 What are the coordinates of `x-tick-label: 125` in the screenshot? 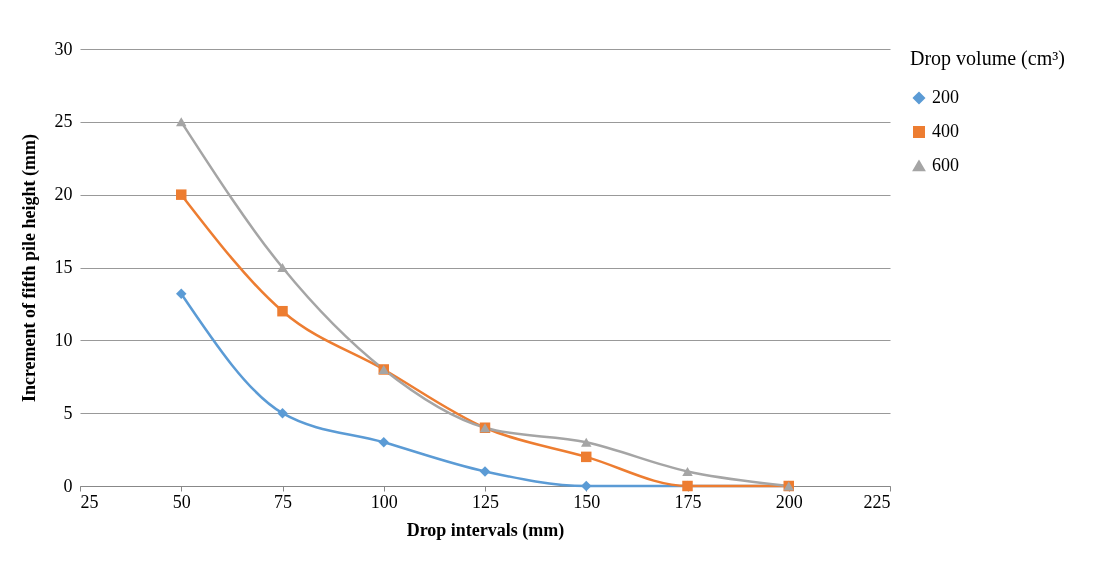 It's located at (485, 501).